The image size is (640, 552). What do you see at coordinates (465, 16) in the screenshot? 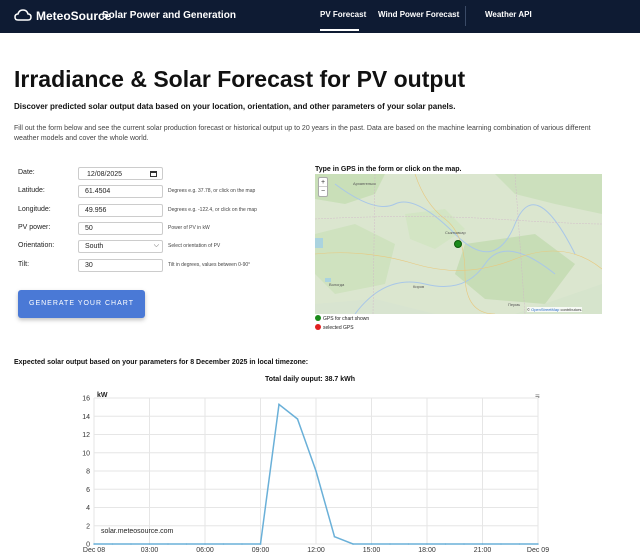
I see `nav-divider` at bounding box center [465, 16].